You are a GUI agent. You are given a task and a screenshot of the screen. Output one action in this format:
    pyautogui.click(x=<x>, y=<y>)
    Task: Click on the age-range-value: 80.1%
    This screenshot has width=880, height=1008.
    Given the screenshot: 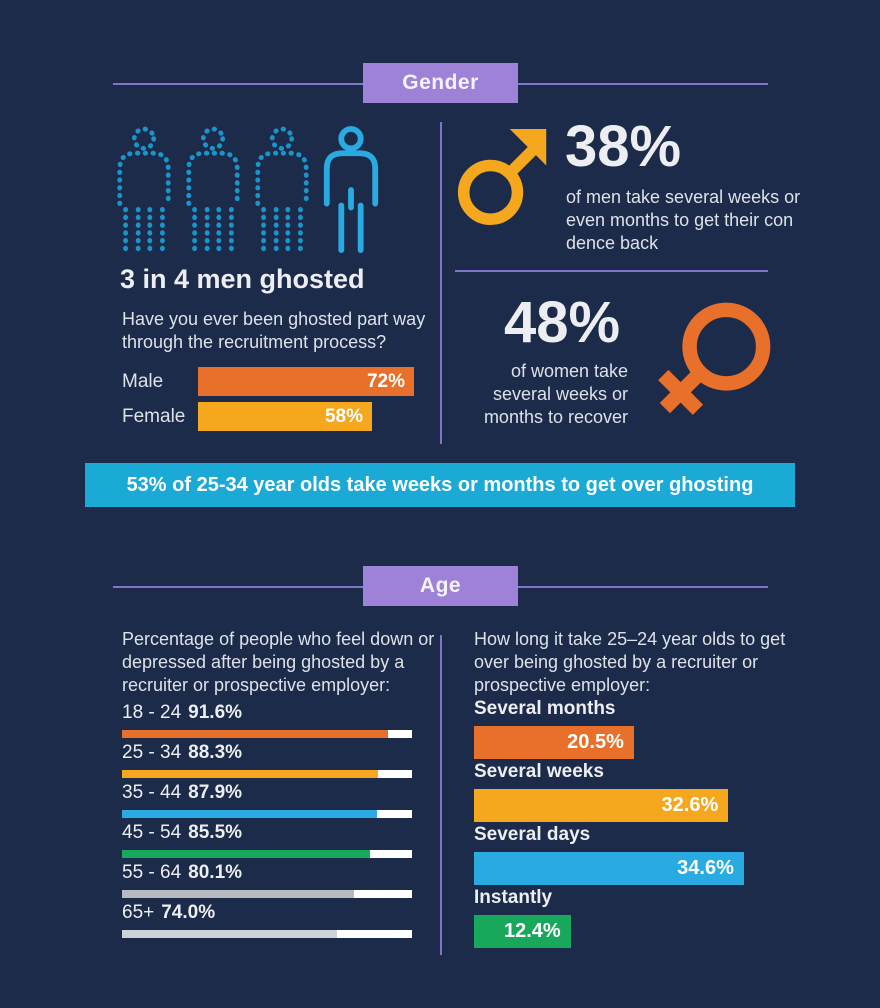 What is the action you would take?
    pyautogui.click(x=215, y=872)
    